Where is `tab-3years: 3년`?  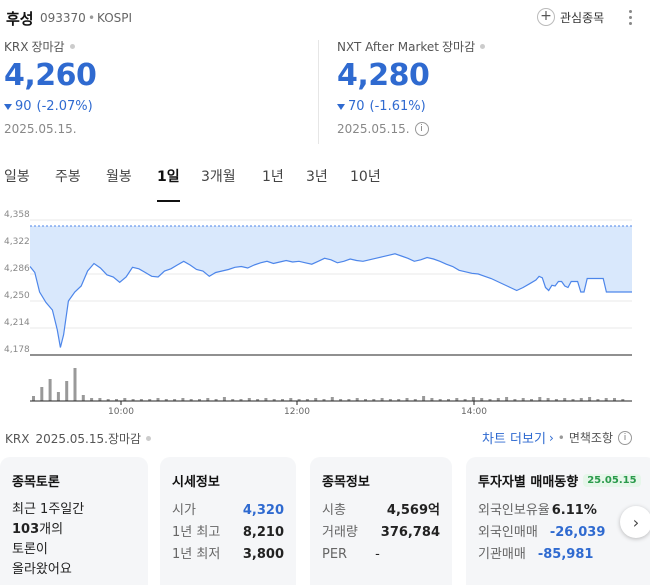
tab-3years: 3년 is located at coordinates (317, 177).